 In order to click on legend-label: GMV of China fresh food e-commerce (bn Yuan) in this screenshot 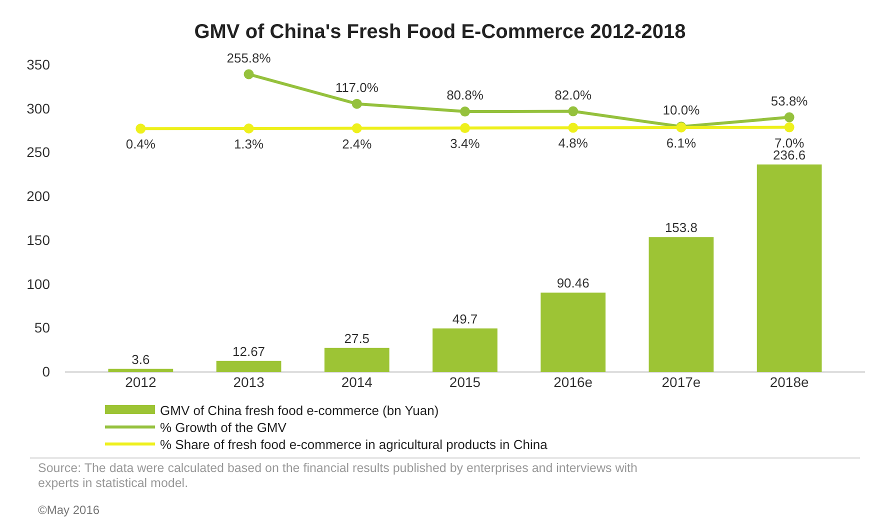, I will do `click(299, 410)`.